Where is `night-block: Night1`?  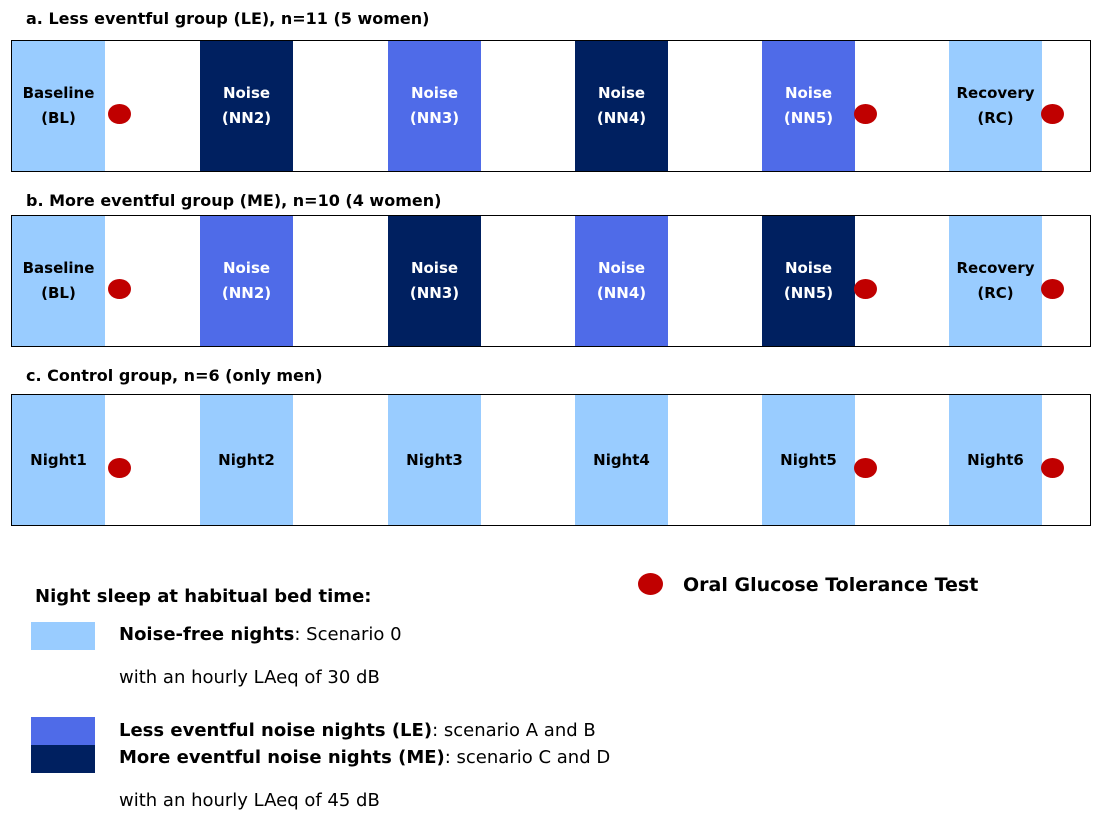
night-block: Night1 is located at coordinates (58, 460).